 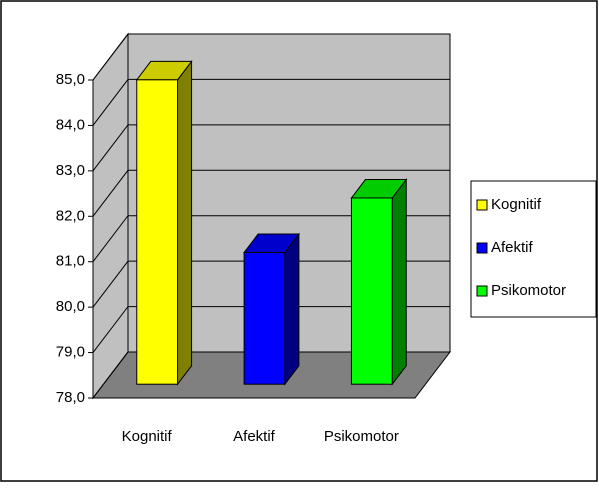 I want to click on x-tick-label: Psikomotor, so click(x=361, y=436).